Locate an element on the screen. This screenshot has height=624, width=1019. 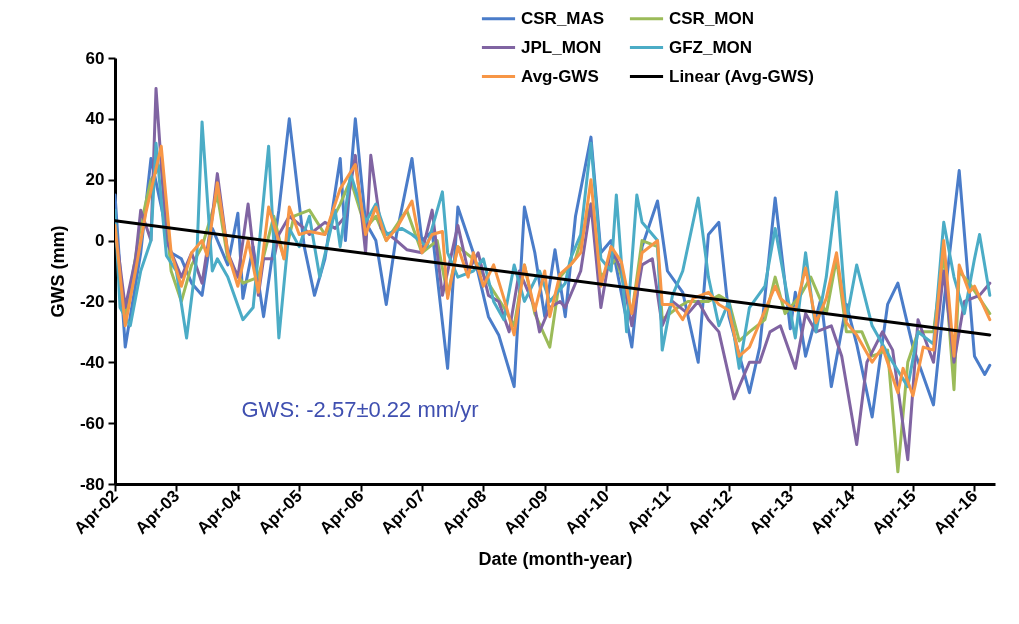
legend-label: JPL_MON is located at coordinates (561, 47).